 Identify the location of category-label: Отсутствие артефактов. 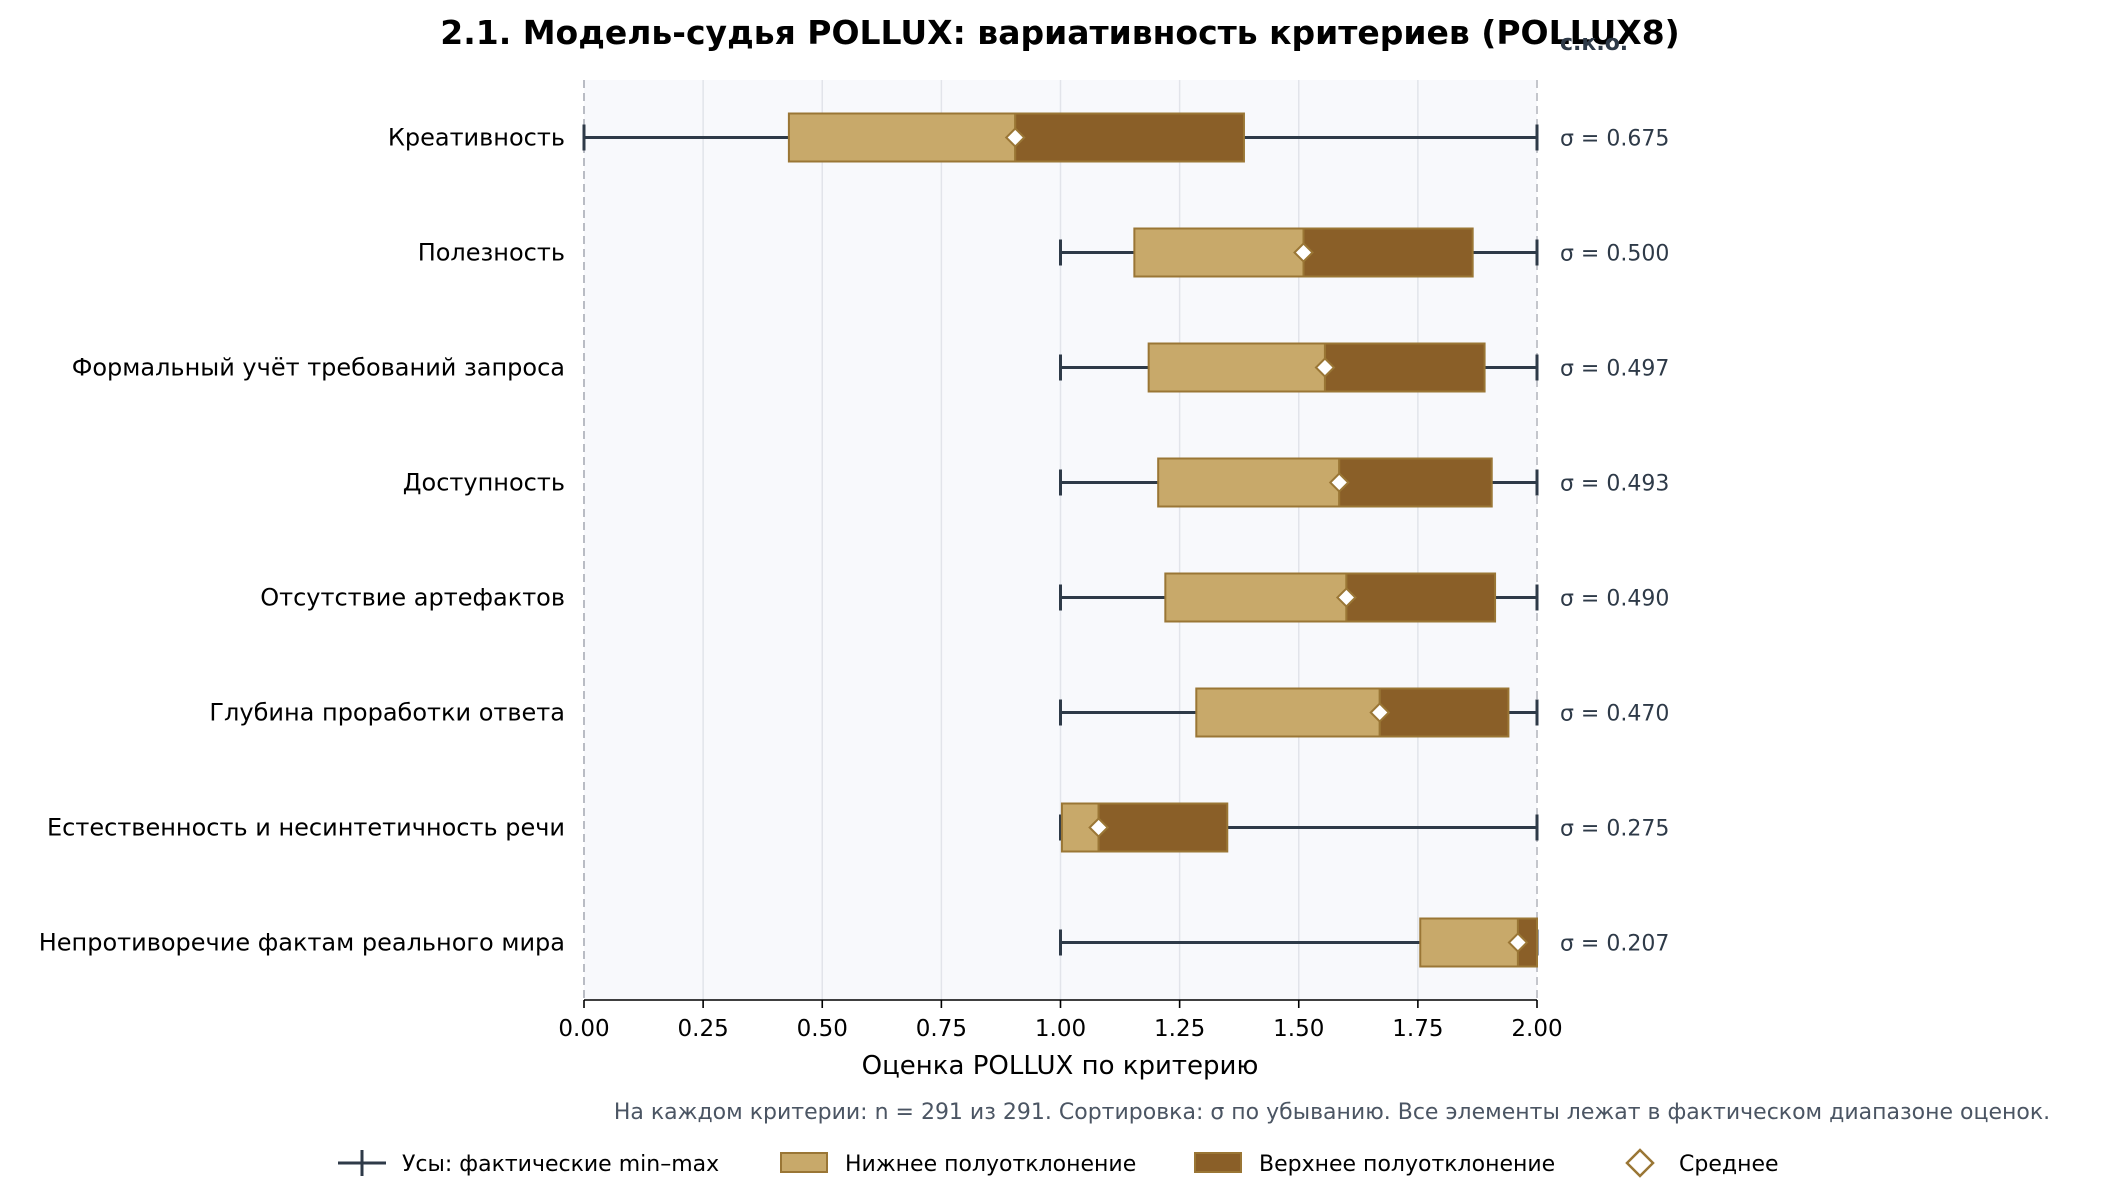
(412, 598).